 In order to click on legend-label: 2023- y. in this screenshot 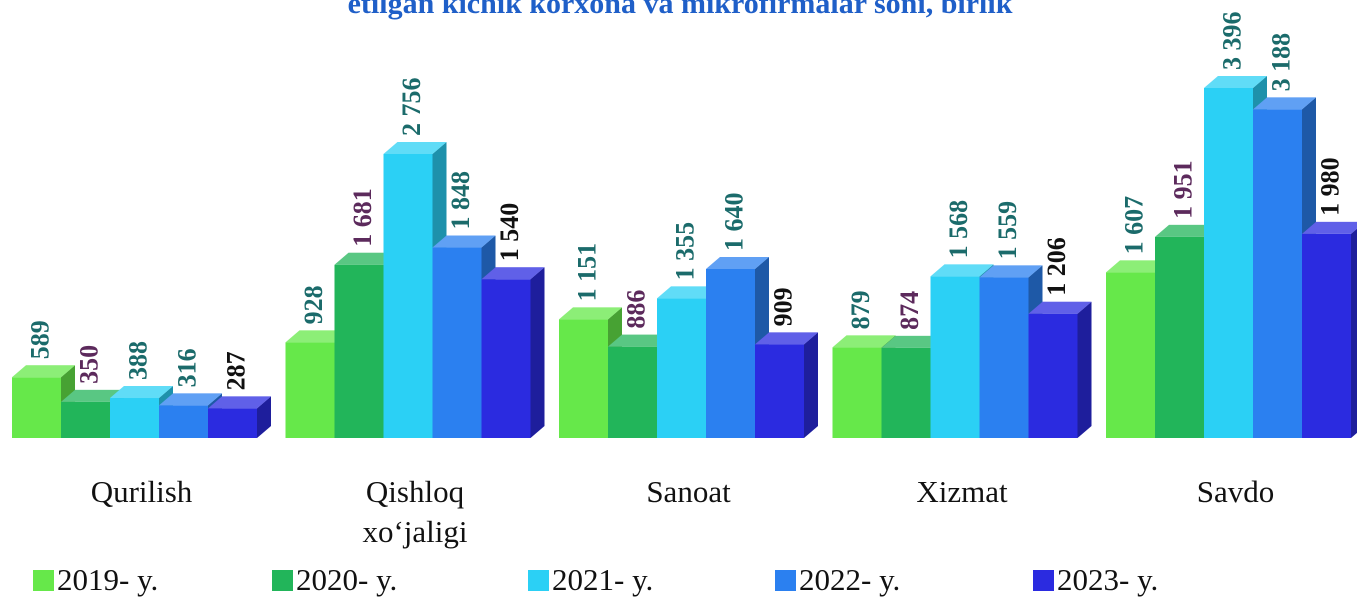, I will do `click(1108, 579)`.